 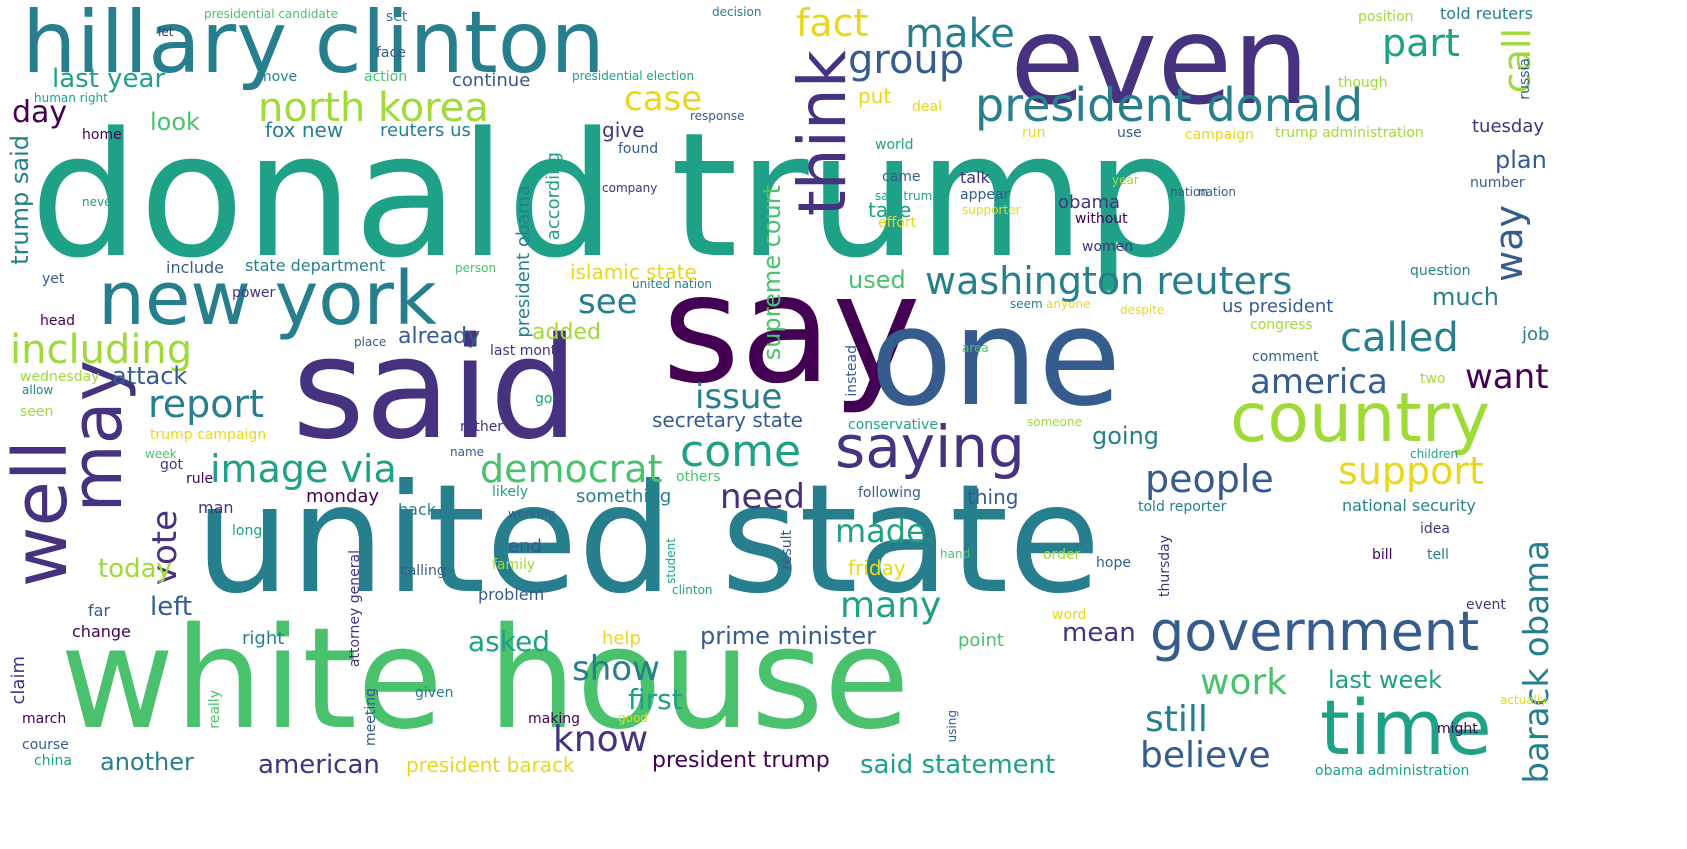 I want to click on word: one, so click(x=996, y=357).